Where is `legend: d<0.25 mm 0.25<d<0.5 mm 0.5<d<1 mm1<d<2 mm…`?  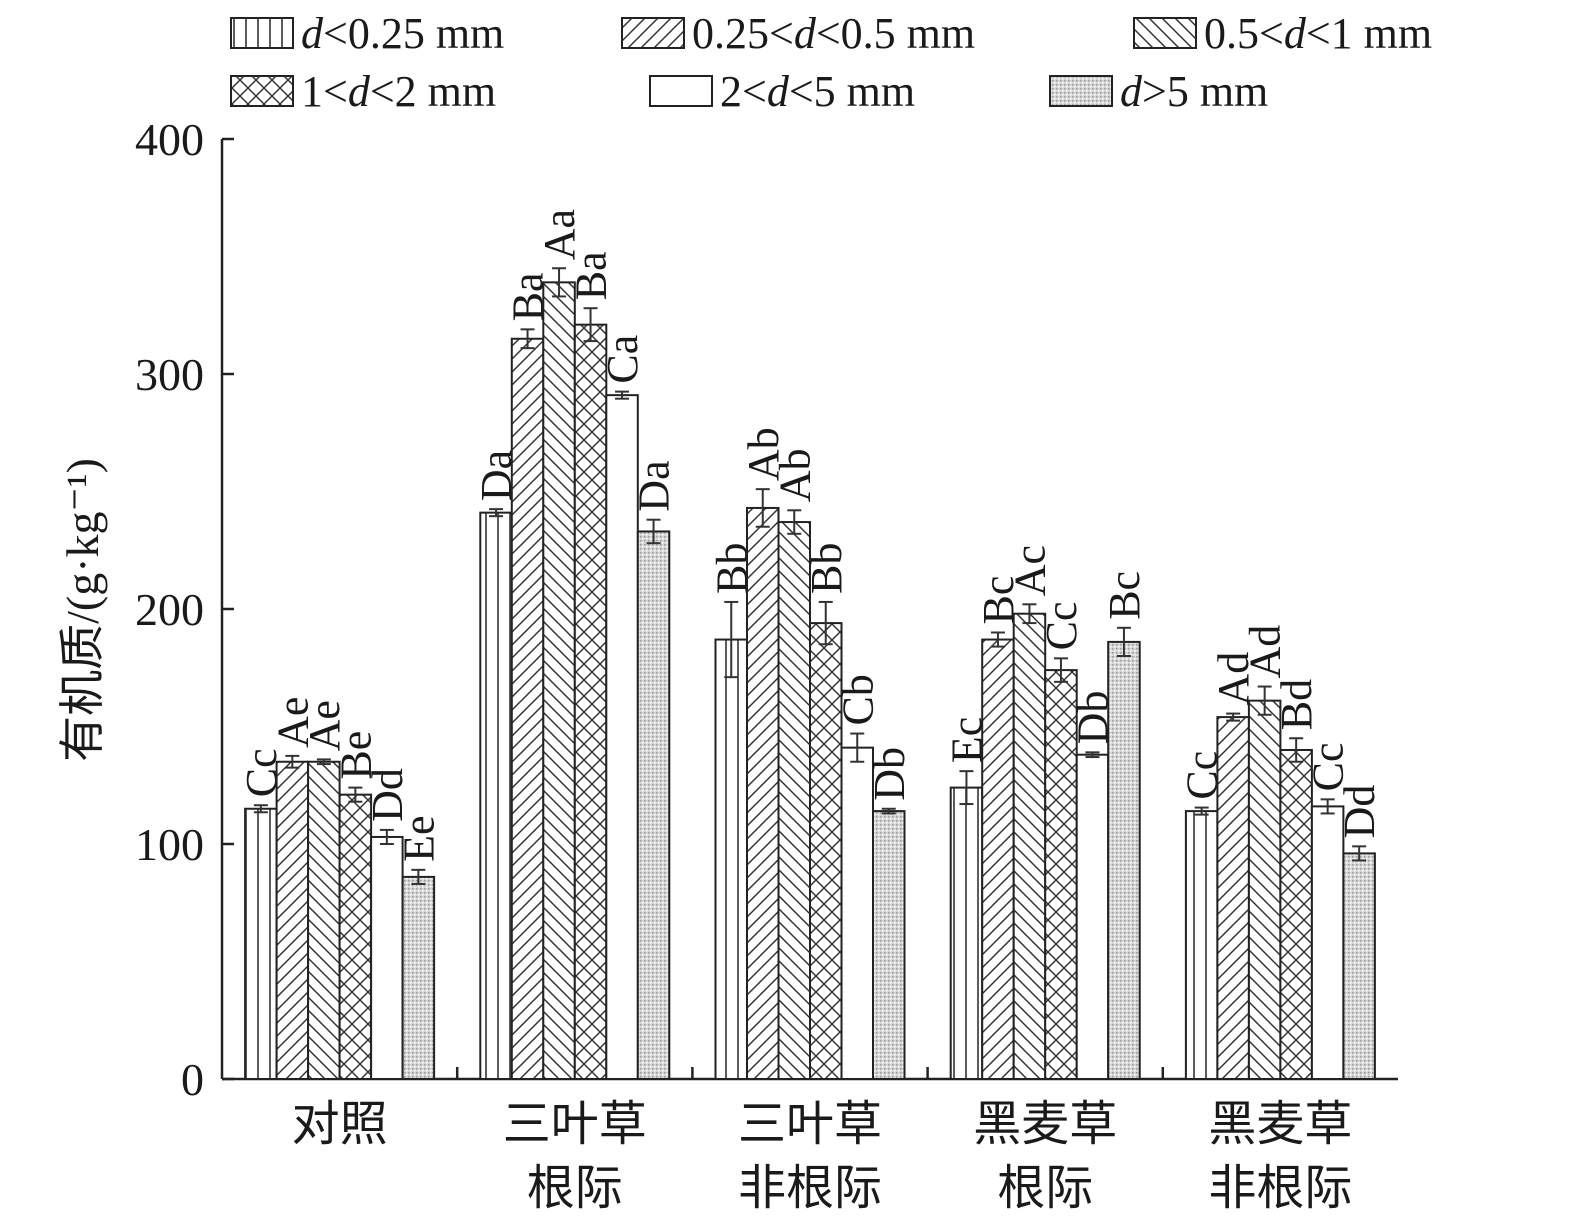 legend: d<0.25 mm 0.25<d<0.5 mm 0.5<d<1 mm1<d<2 mm… is located at coordinates (831, 62).